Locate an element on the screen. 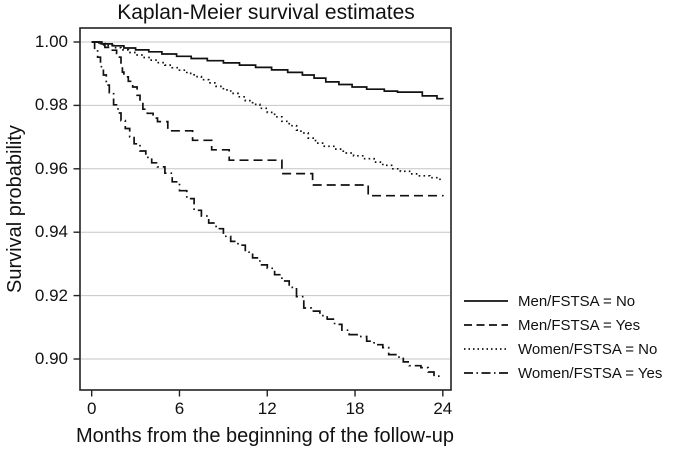 The height and width of the screenshot is (451, 685). legend-label-men-fstsa-no: Men/FSTSA = No is located at coordinates (577, 301).